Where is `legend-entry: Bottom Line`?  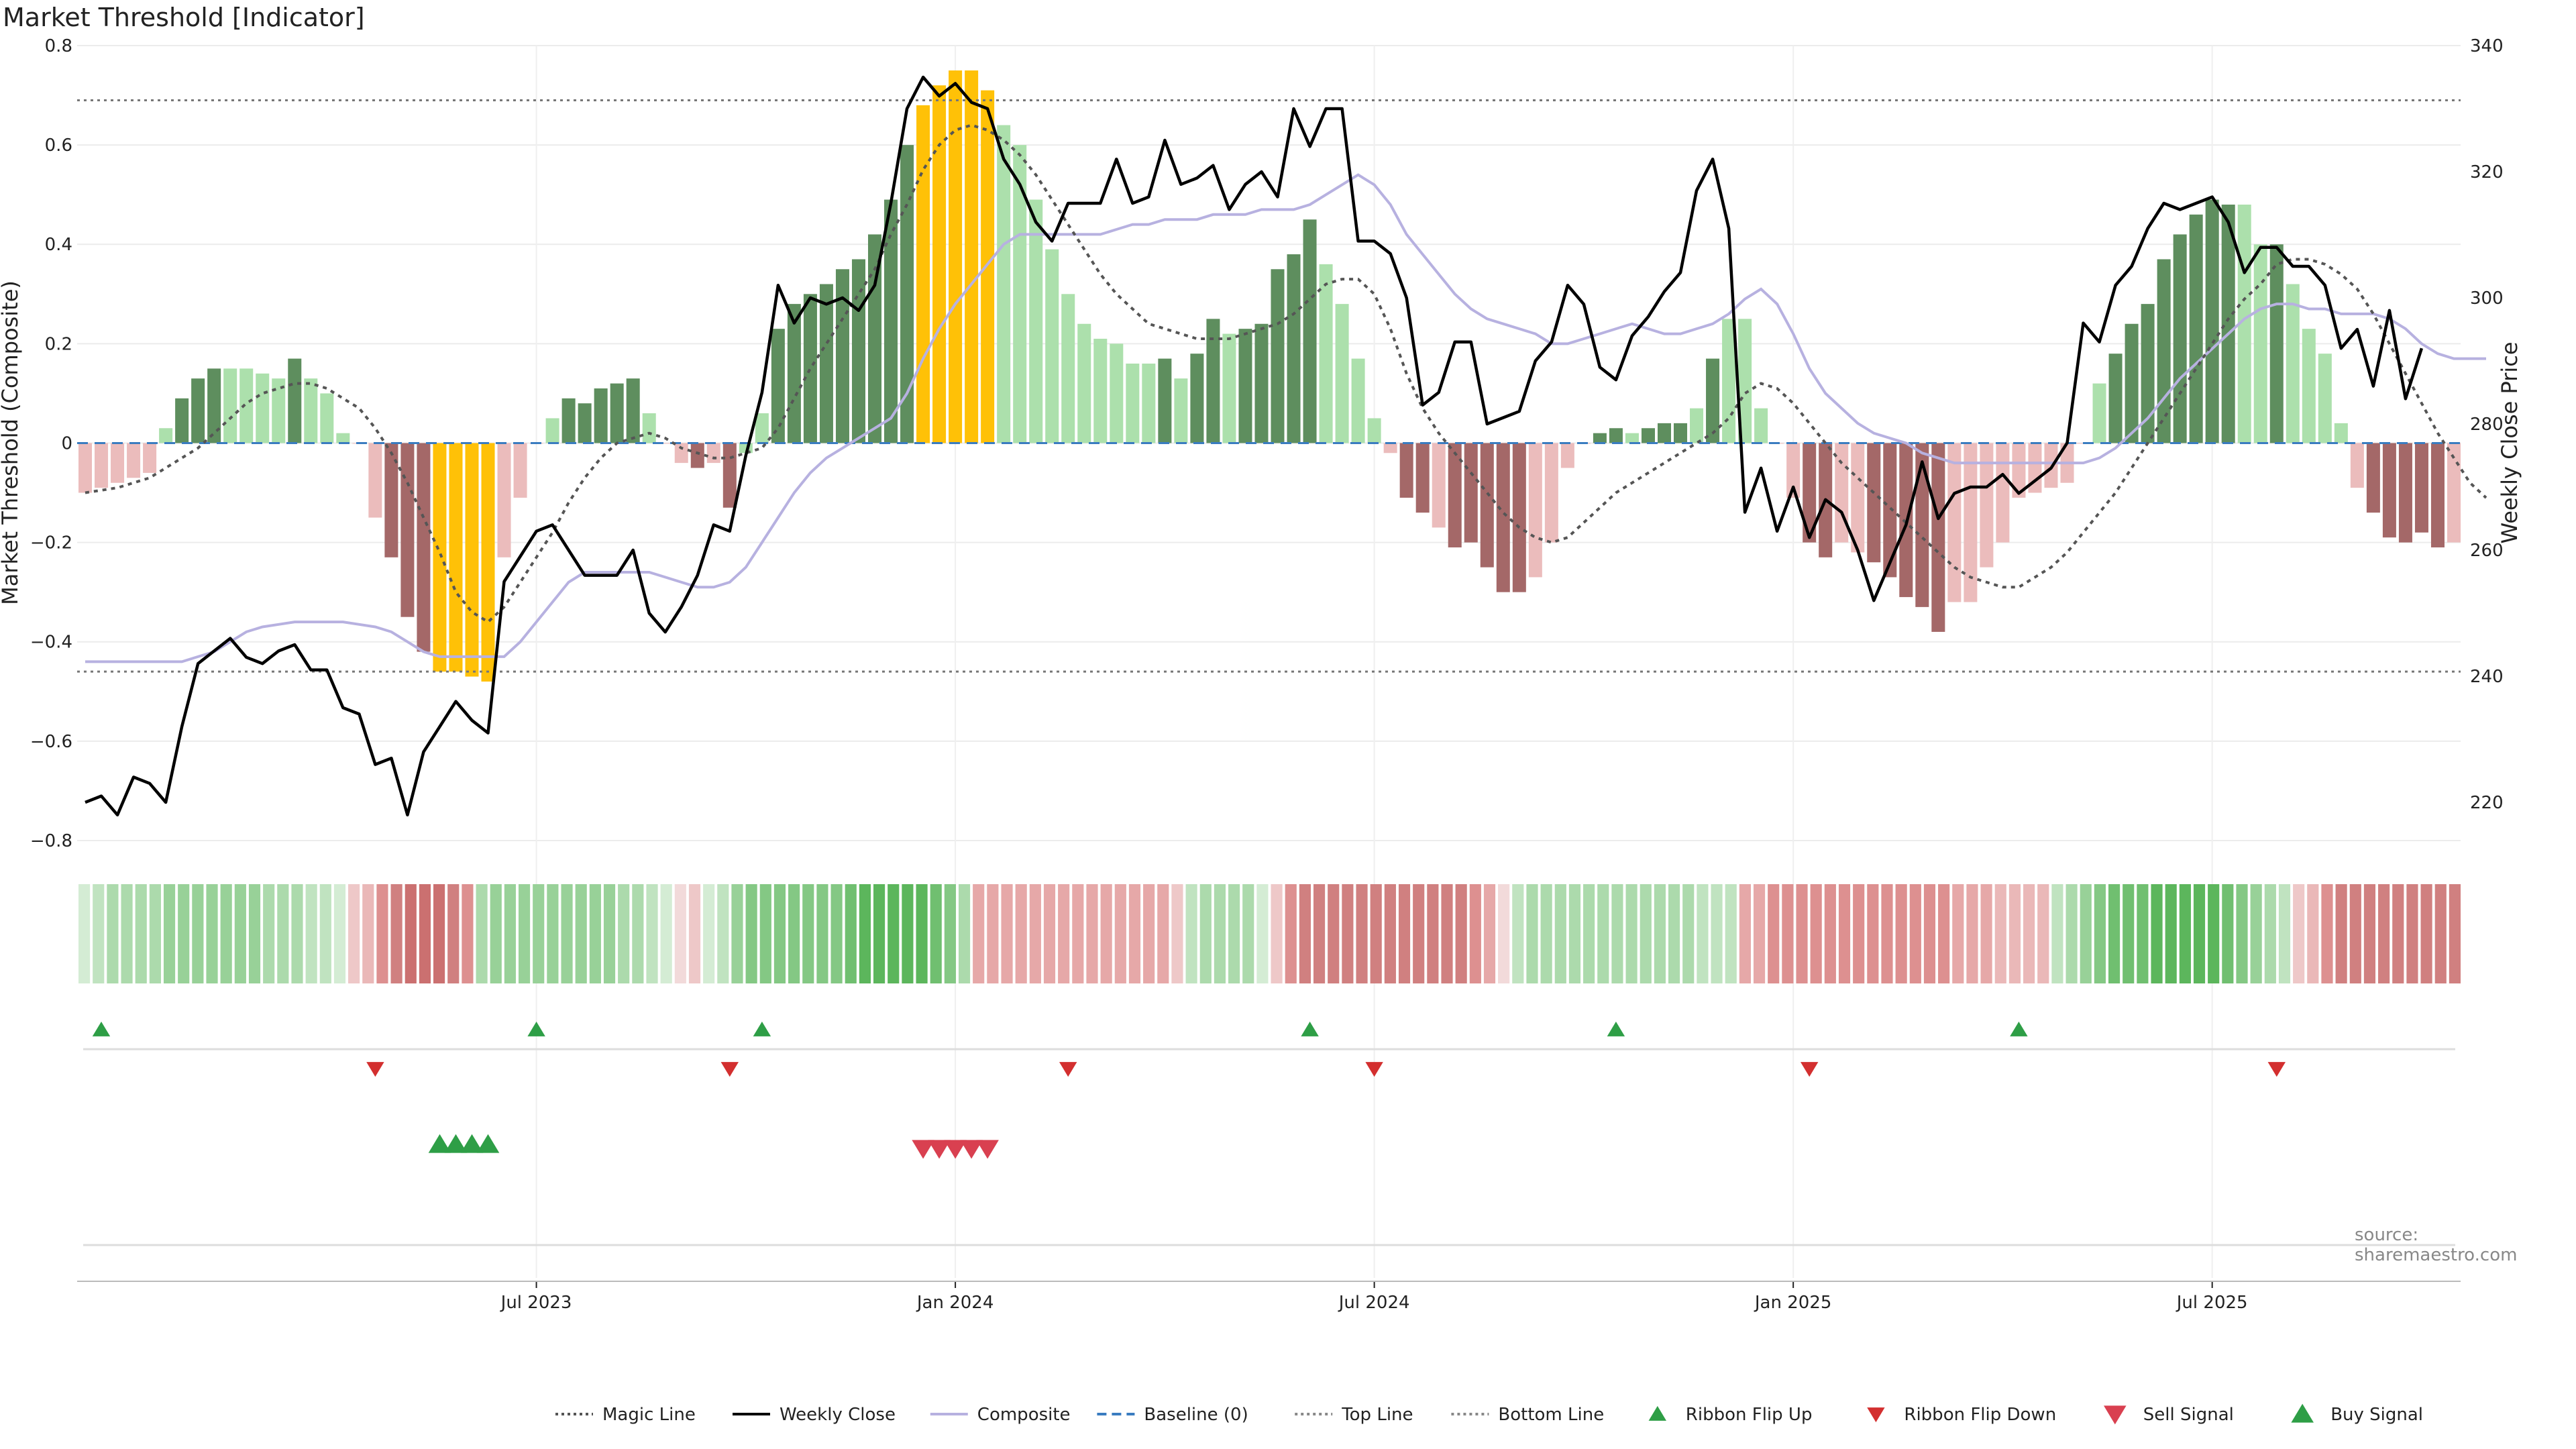
legend-entry: Bottom Line is located at coordinates (1527, 1415).